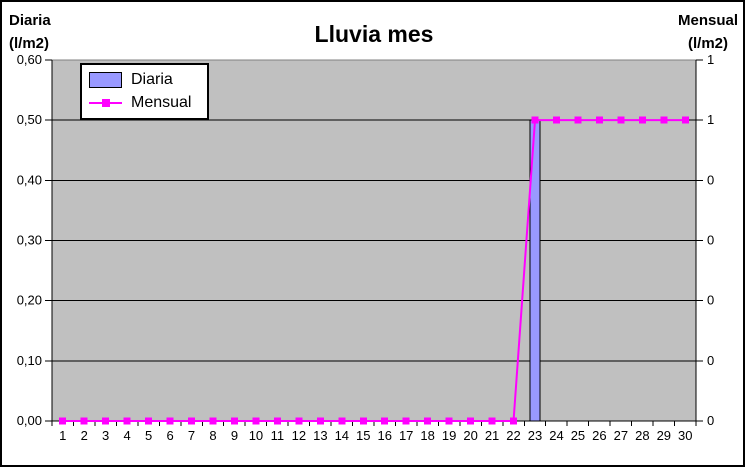  I want to click on x-axis-label: 8, so click(212, 435).